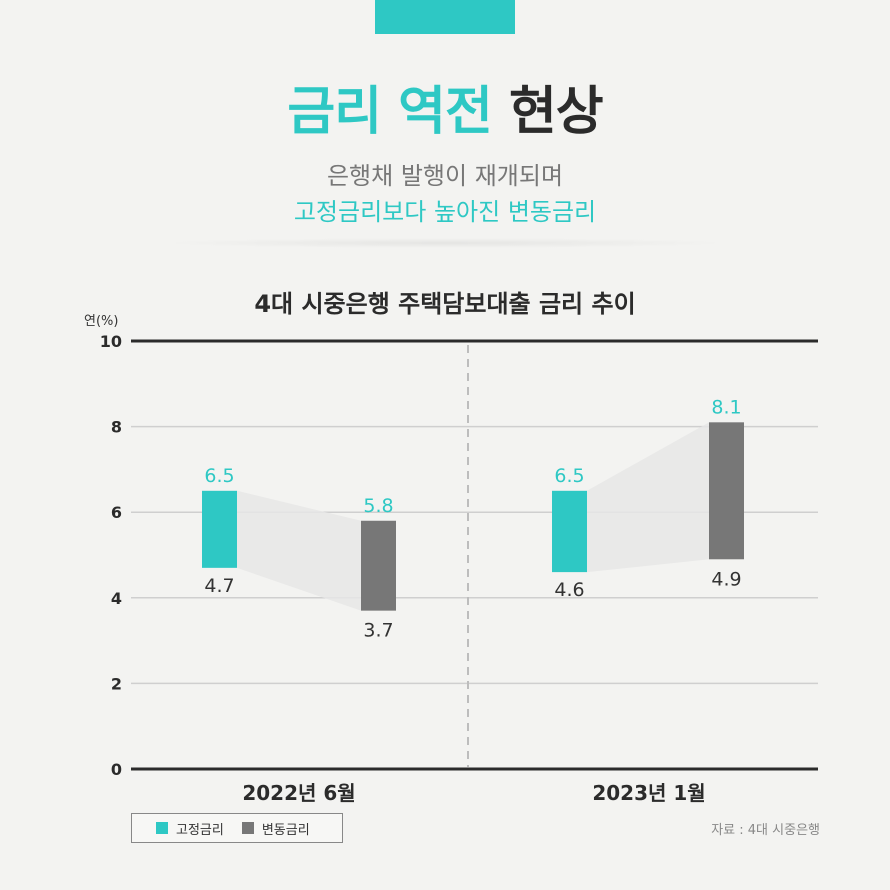 This screenshot has height=890, width=890. Describe the element at coordinates (726, 407) in the screenshot. I see `data-label-variable-high: 8.1` at that location.